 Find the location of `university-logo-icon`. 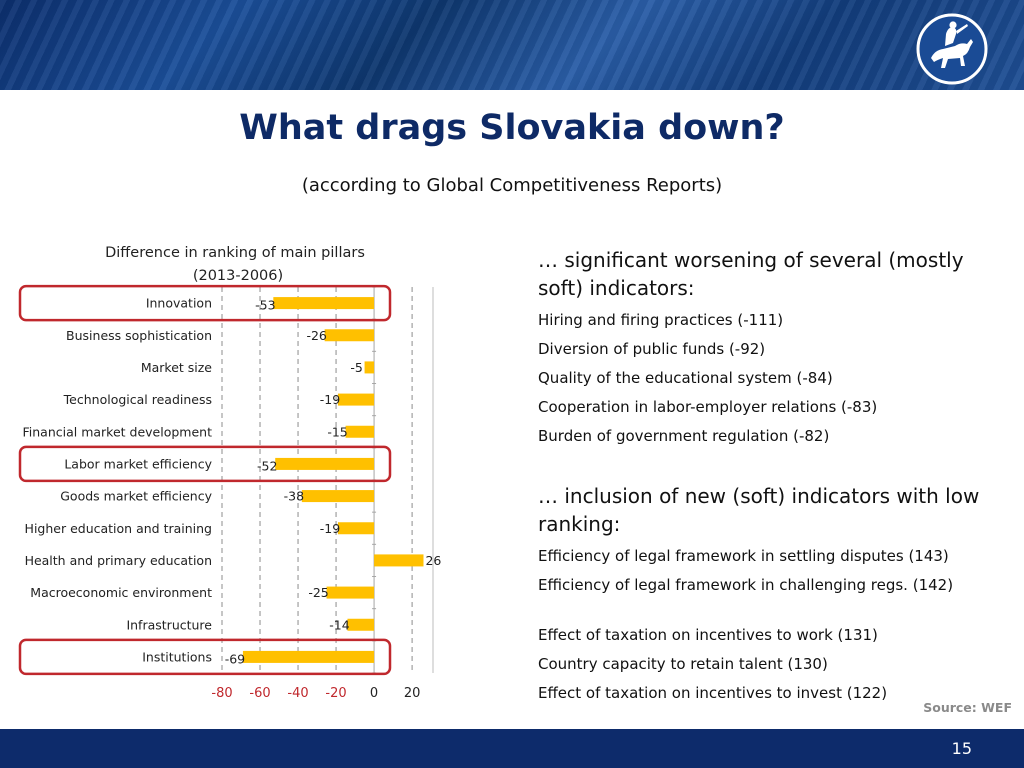

university-logo-icon is located at coordinates (952, 49).